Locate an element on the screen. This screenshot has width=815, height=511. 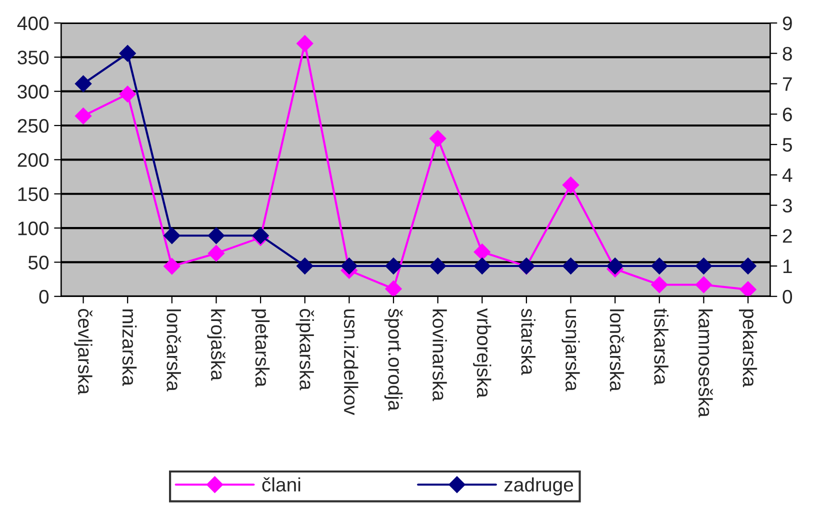
y2-tick-label: 2 is located at coordinates (787, 236).